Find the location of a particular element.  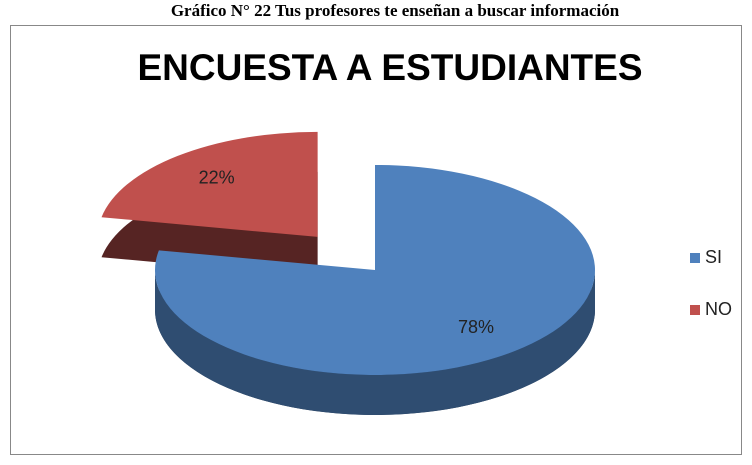

pie-slice is located at coordinates (209, 204).